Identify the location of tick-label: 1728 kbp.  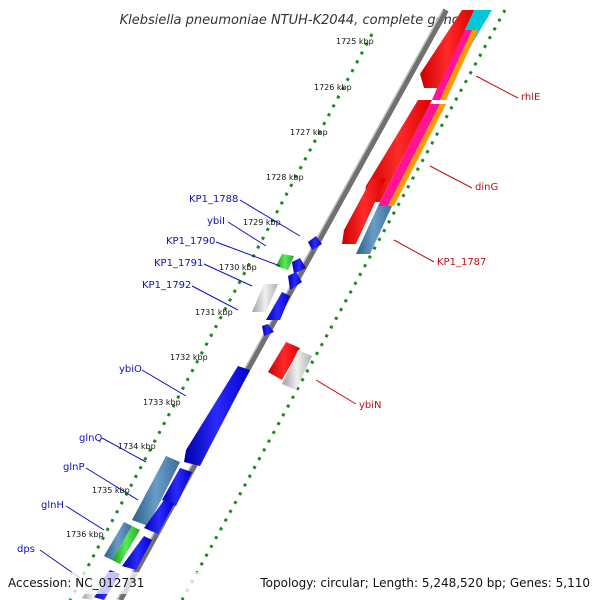
(285, 177).